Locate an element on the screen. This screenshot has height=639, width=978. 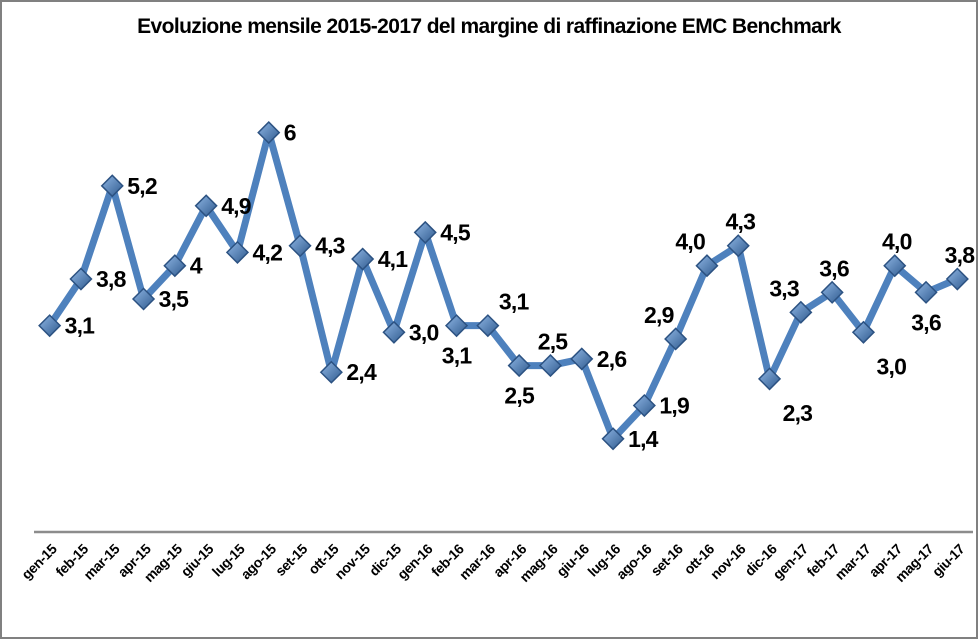
x-axis-tick-label: giu-16 is located at coordinates (572, 559).